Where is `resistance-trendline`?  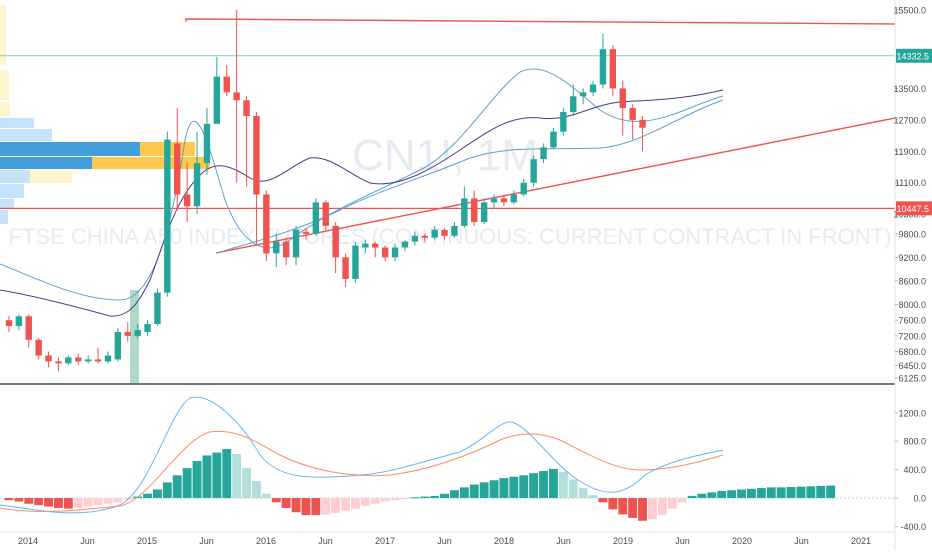
resistance-trendline is located at coordinates (540, 21).